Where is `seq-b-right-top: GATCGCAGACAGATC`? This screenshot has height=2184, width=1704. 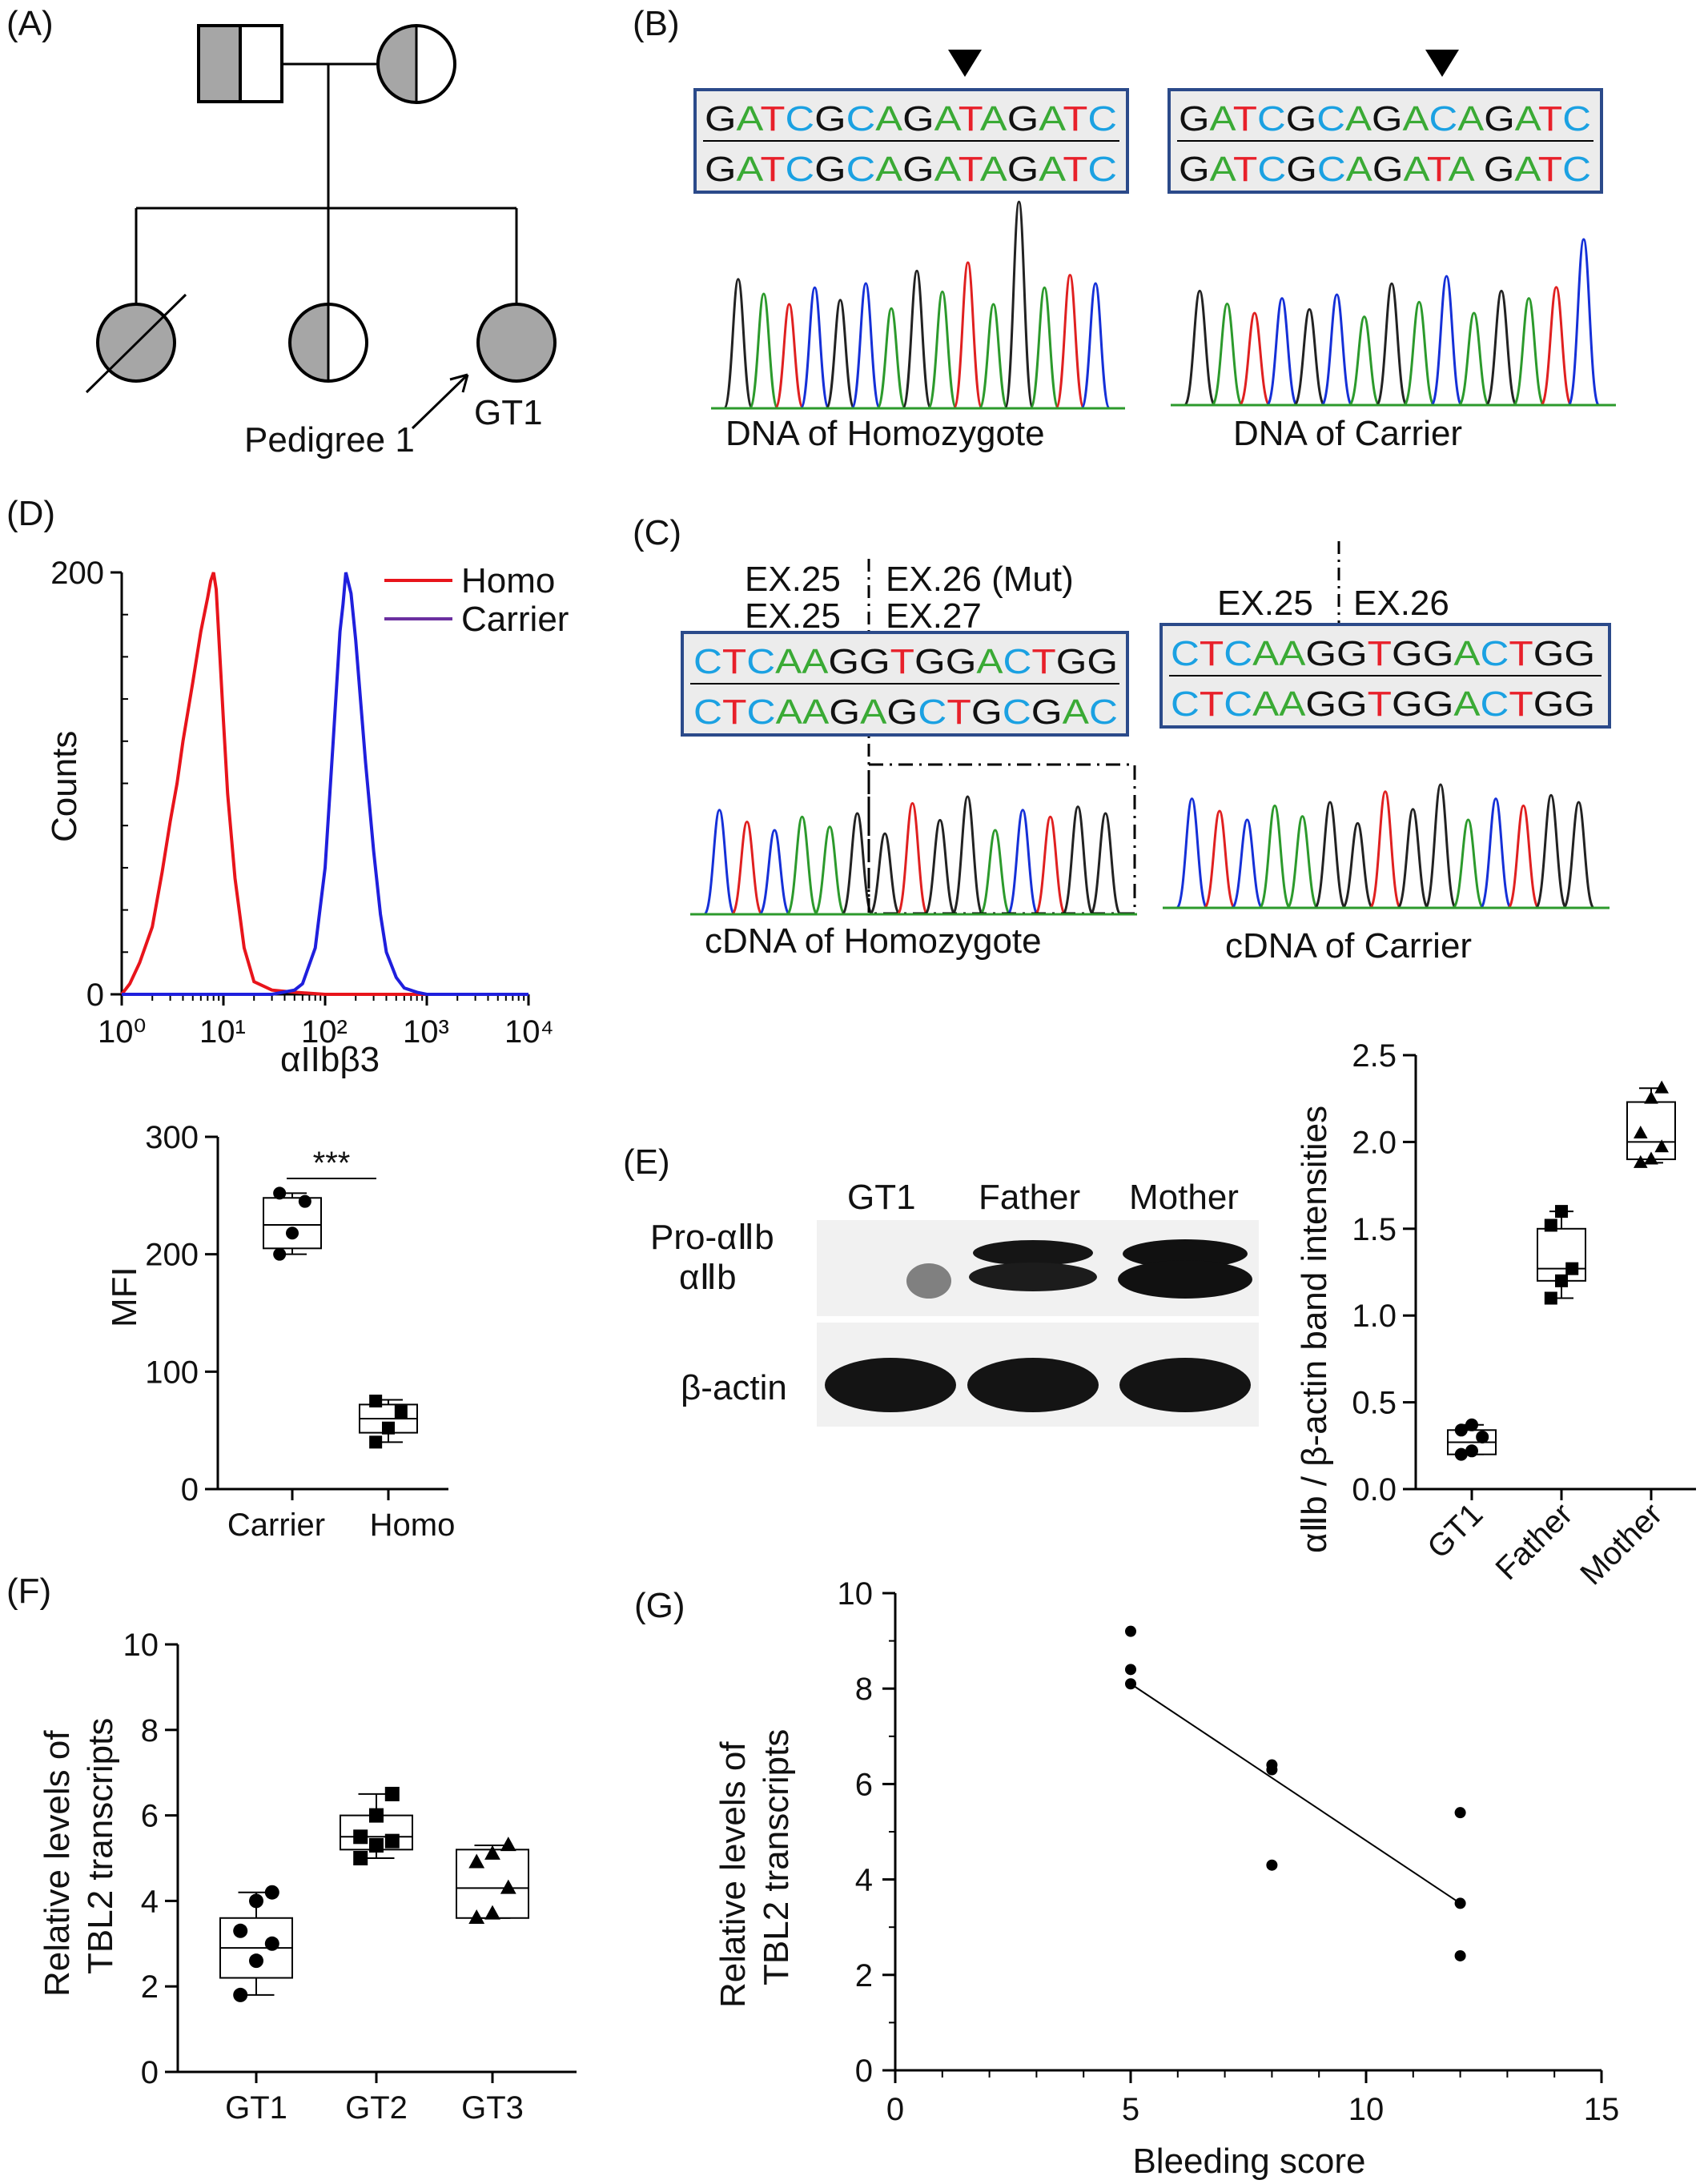 seq-b-right-top: GATCGCAGACAGATC is located at coordinates (1385, 119).